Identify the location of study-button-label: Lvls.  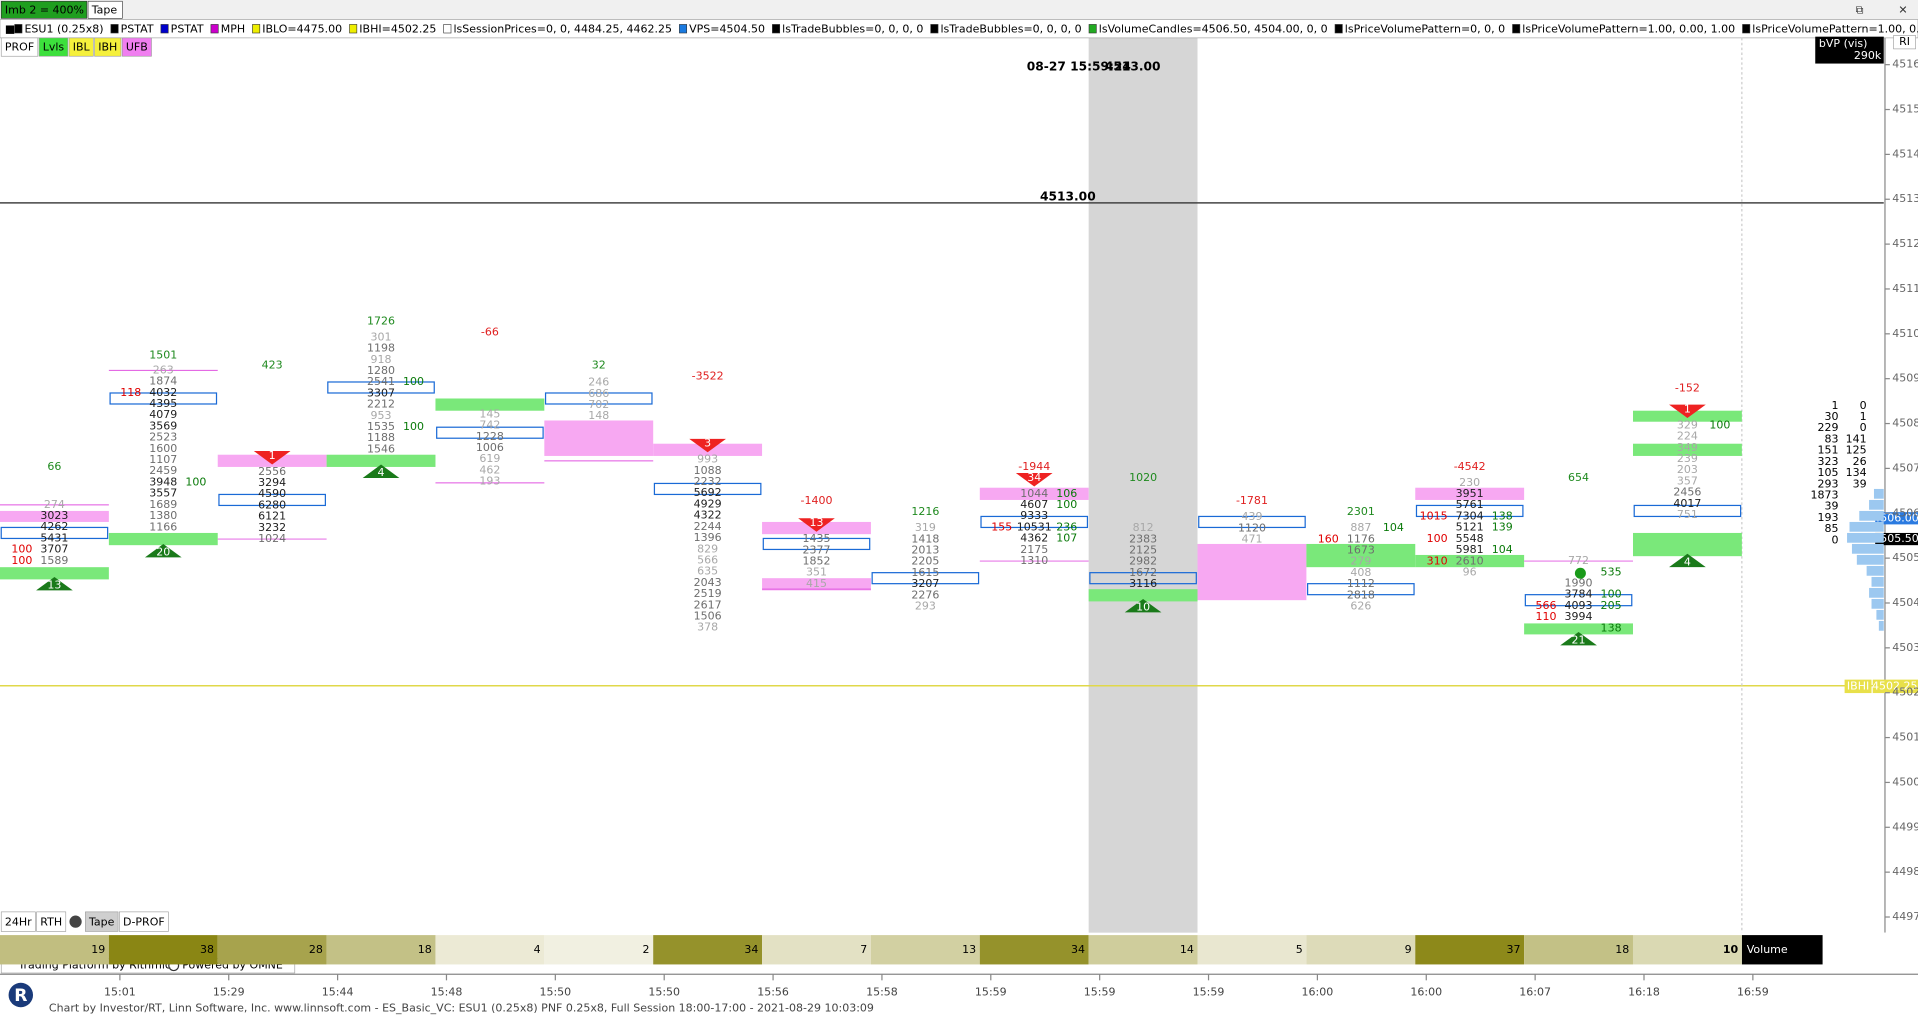
(54, 47).